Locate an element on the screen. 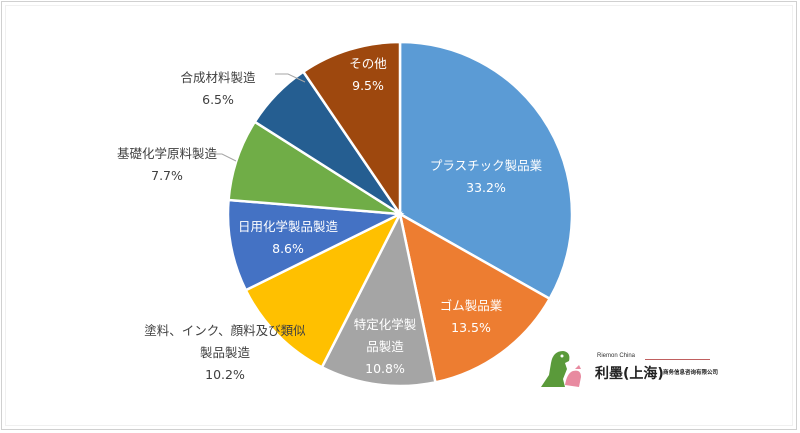  label-plastic: プラスチック製品業 33.2% is located at coordinates (486, 176).